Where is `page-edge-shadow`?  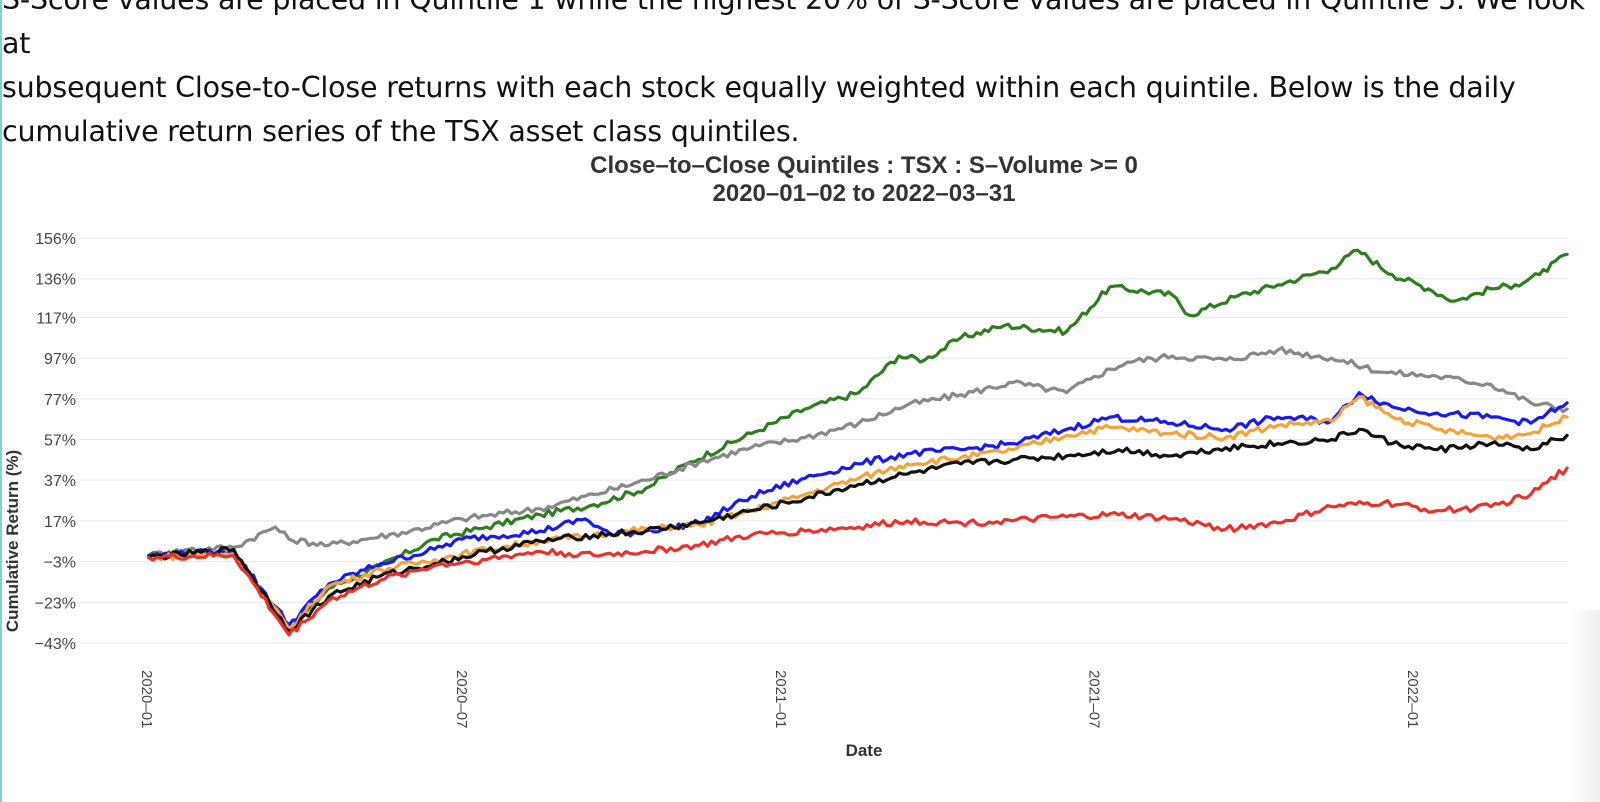 page-edge-shadow is located at coordinates (1585, 706).